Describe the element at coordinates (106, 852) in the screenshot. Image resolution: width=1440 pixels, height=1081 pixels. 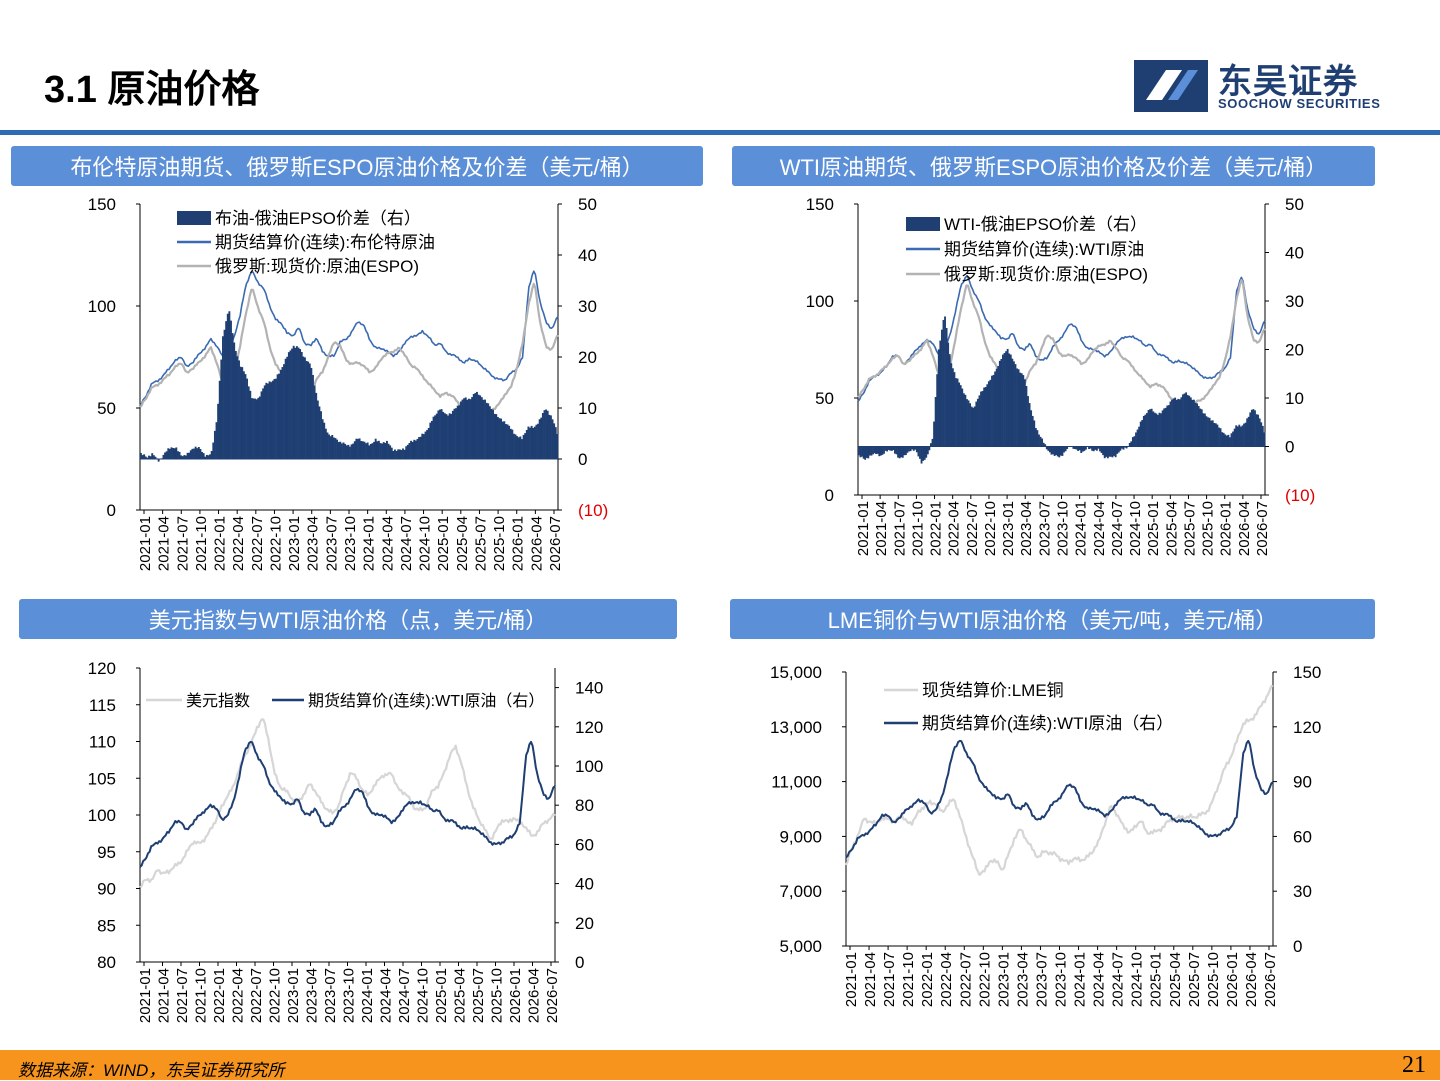
I see `y-left-tick-label: 95` at that location.